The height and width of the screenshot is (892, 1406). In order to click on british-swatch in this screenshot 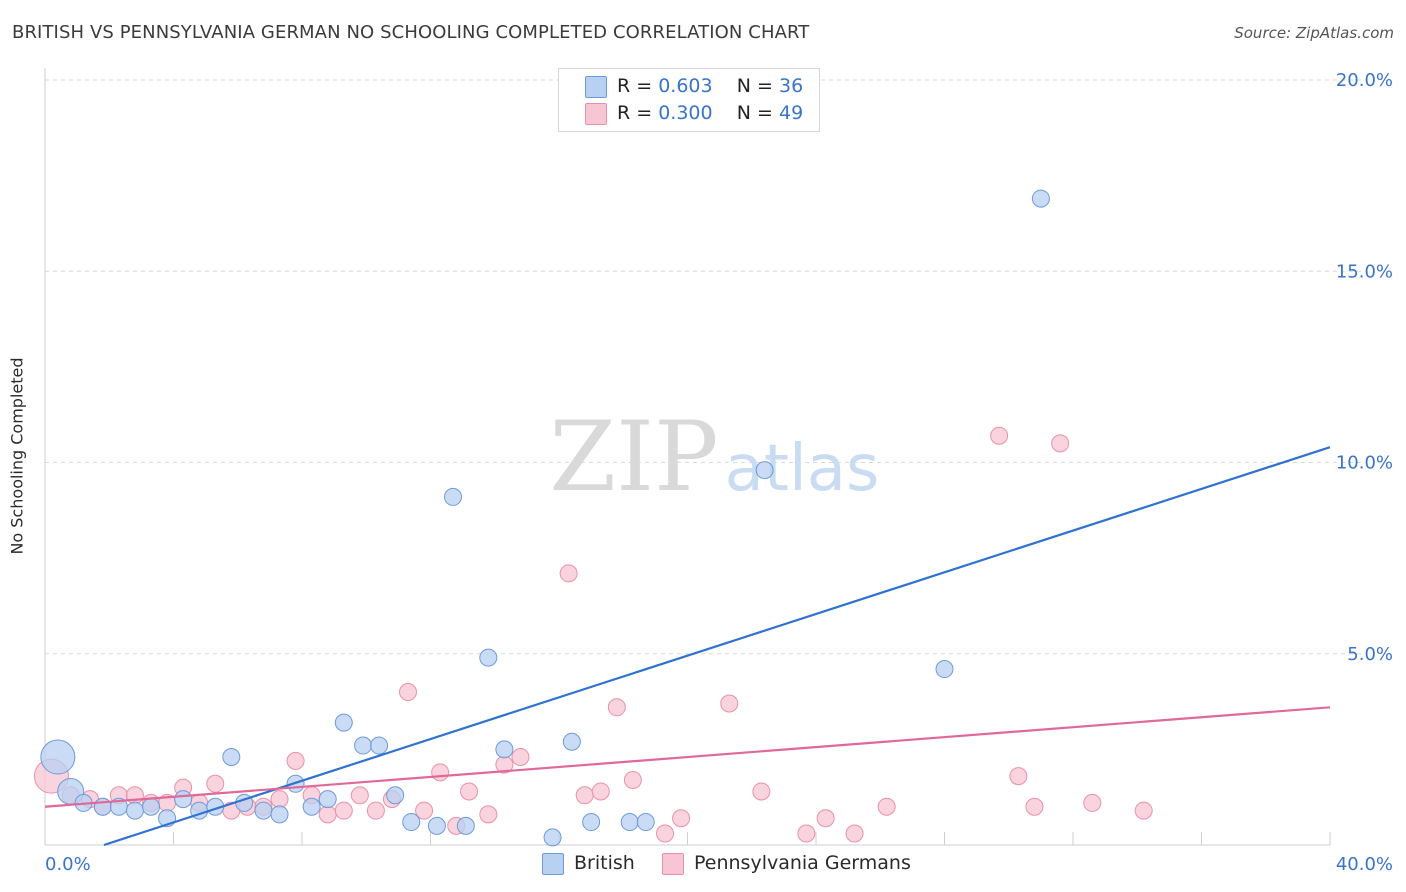, I will do `click(596, 87)`.